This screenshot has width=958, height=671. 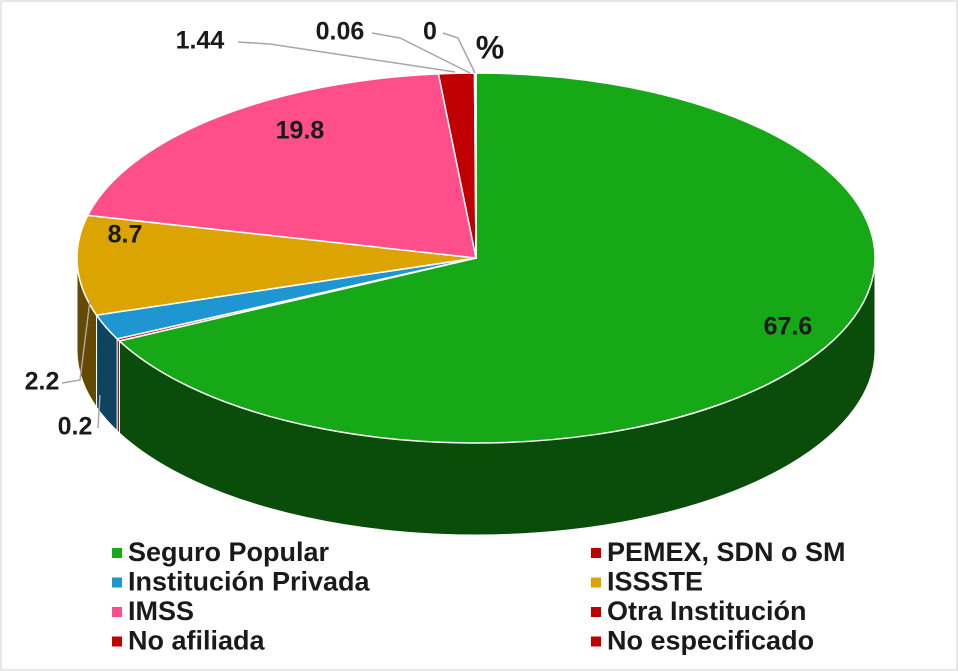 What do you see at coordinates (707, 611) in the screenshot?
I see `legend-label: Otra Institución` at bounding box center [707, 611].